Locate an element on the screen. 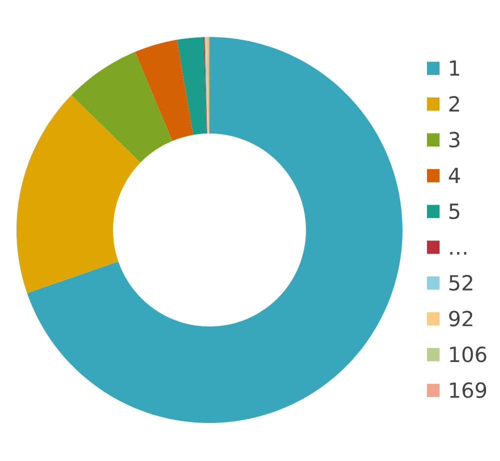 This screenshot has width=500, height=461. legend-label: 2 is located at coordinates (454, 104).